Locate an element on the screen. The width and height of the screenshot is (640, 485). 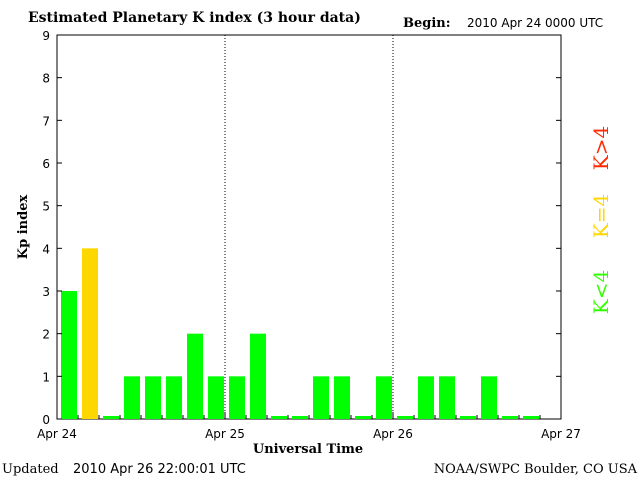
y-tick-label: 0 is located at coordinates (46, 420).